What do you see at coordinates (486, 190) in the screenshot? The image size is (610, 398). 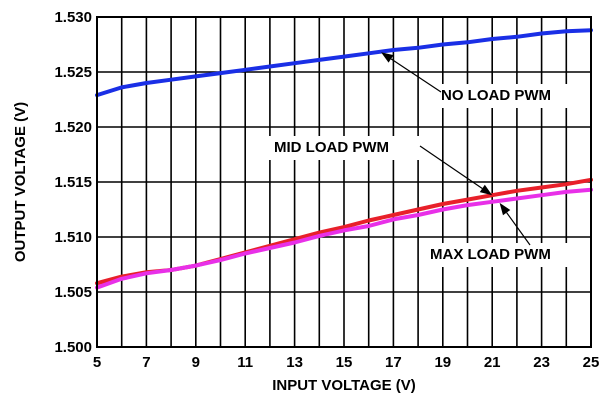 I see `annotation-arrowhead-mid-load-pwm` at bounding box center [486, 190].